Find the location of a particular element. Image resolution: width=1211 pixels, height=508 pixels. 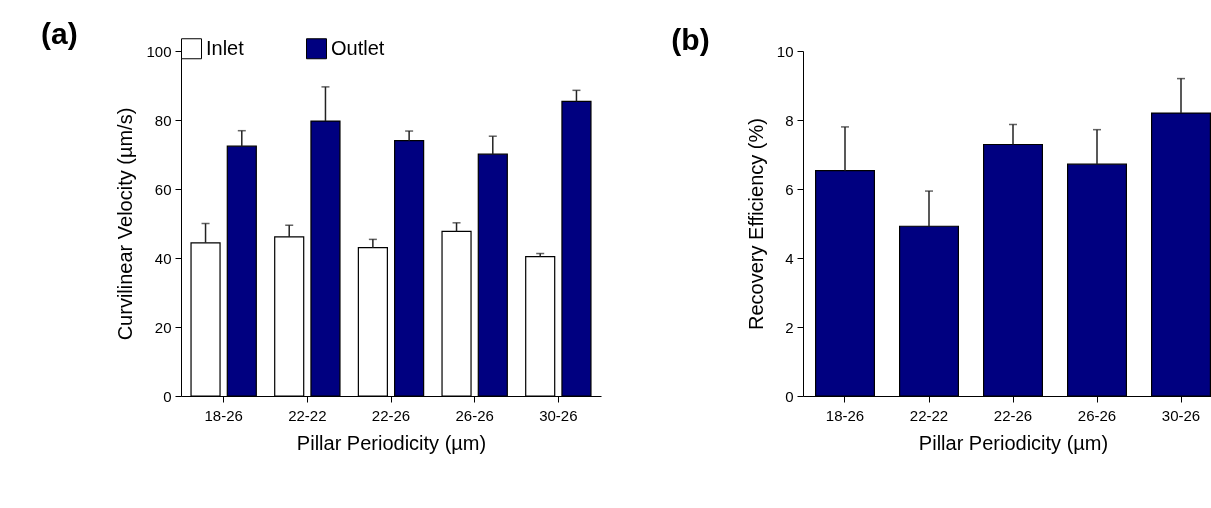

y-tick-label: 20 is located at coordinates (163, 327).